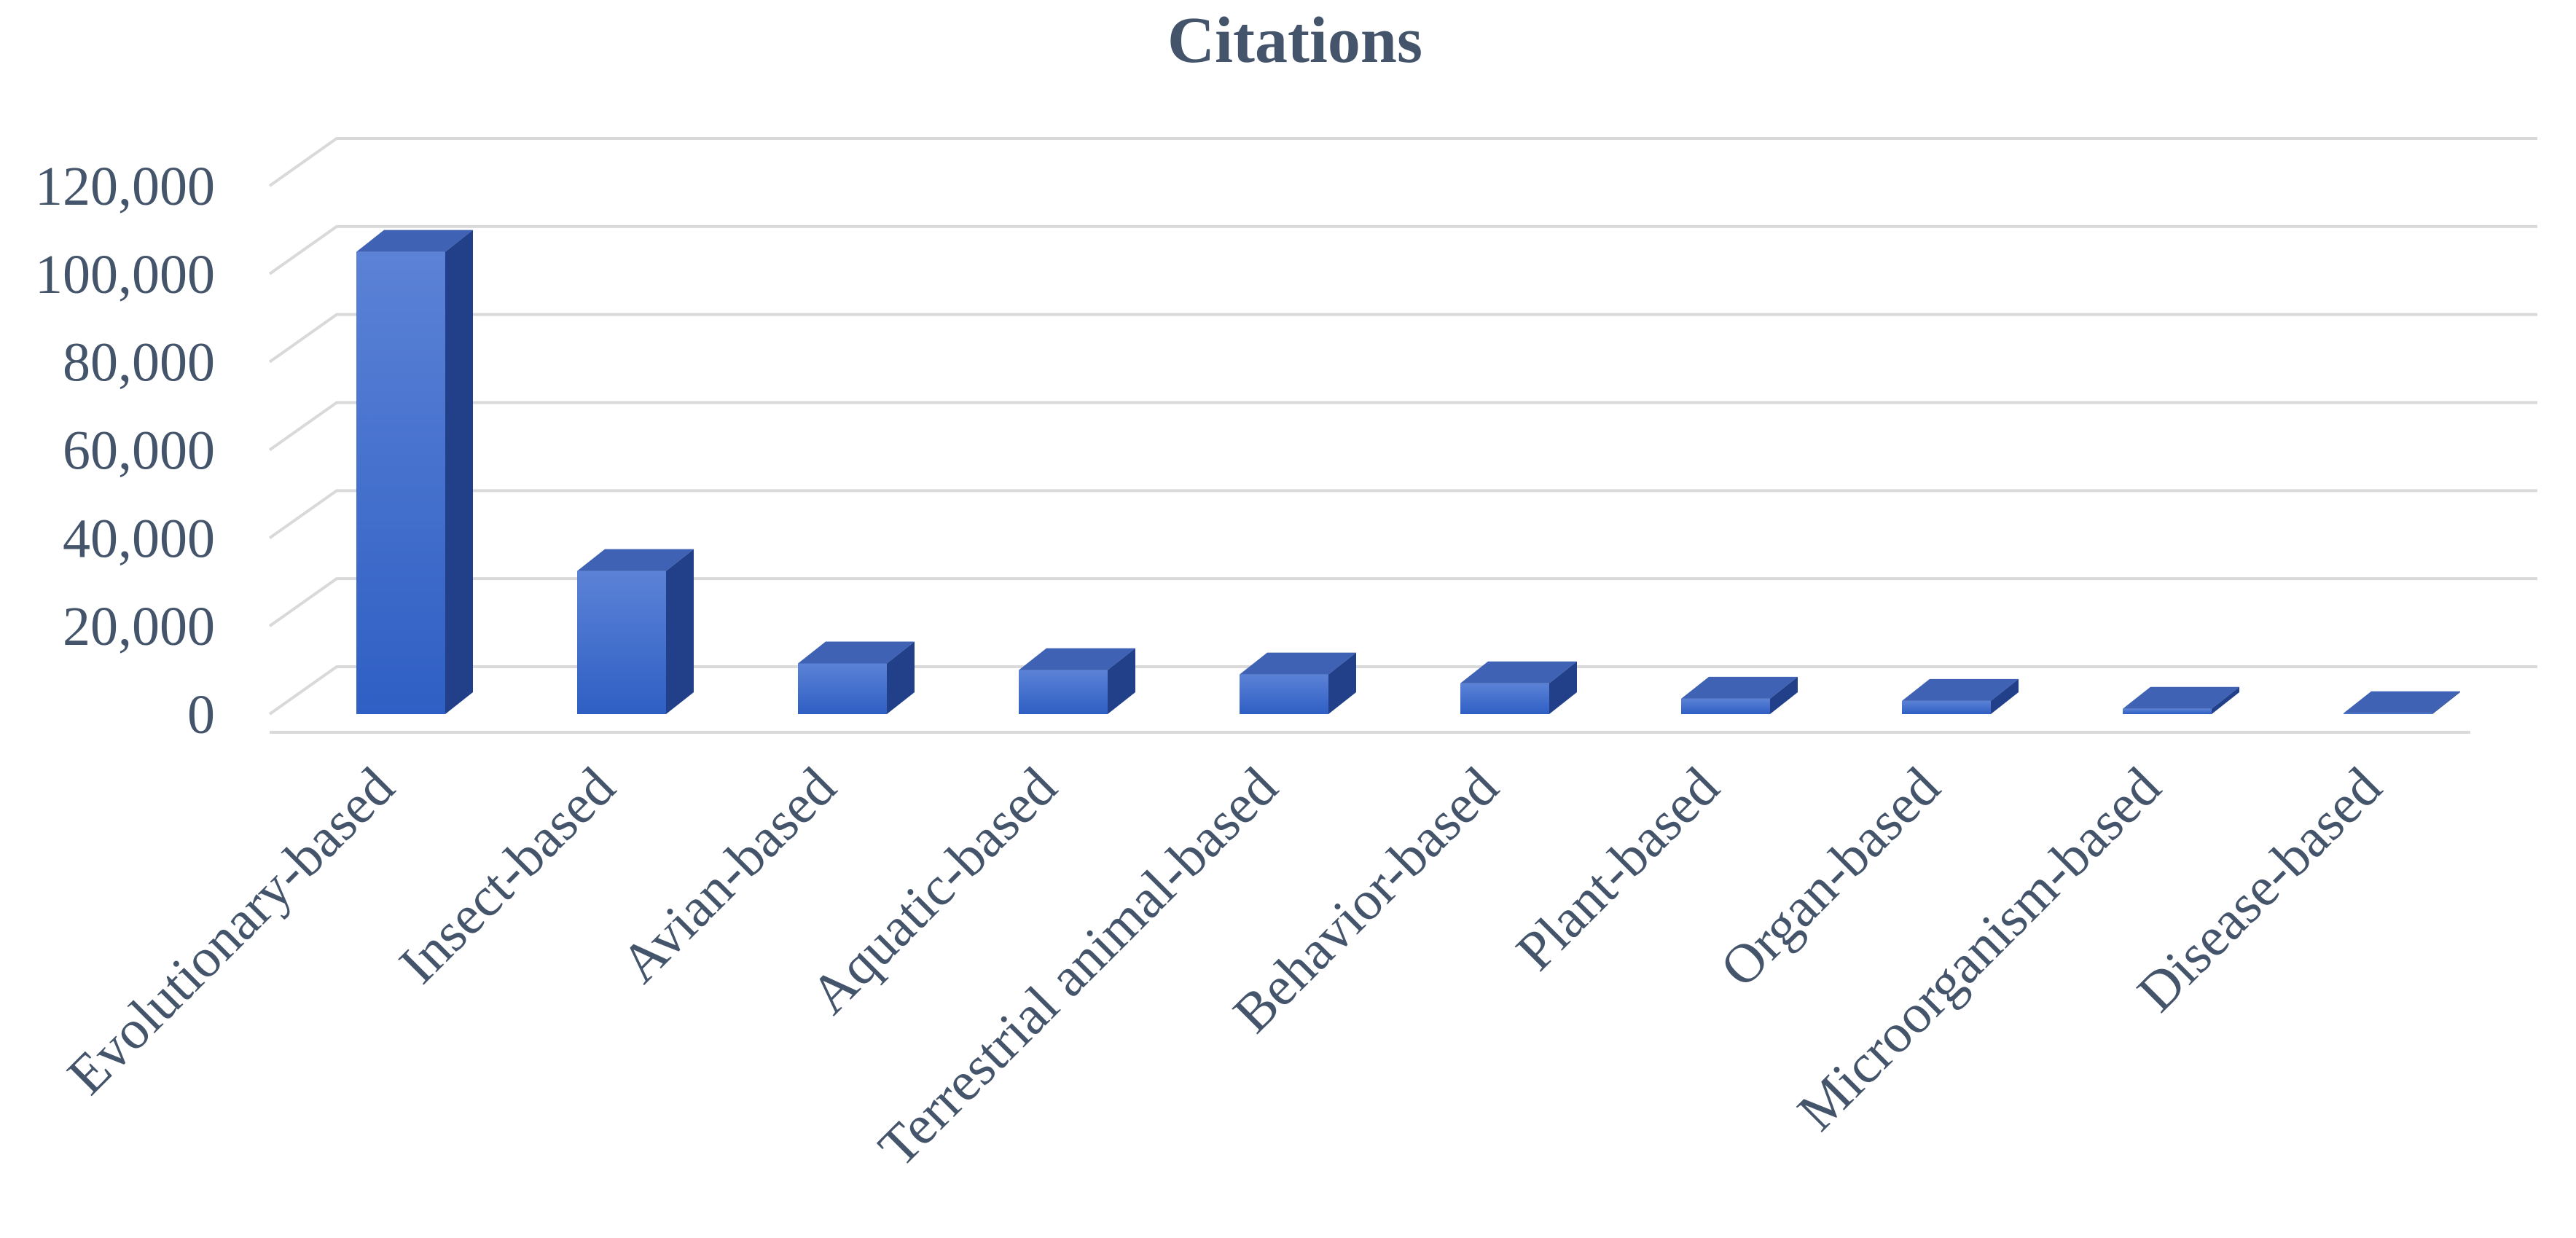 Image resolution: width=2576 pixels, height=1238 pixels. What do you see at coordinates (728, 875) in the screenshot?
I see `x-tick-label: Avian-based` at bounding box center [728, 875].